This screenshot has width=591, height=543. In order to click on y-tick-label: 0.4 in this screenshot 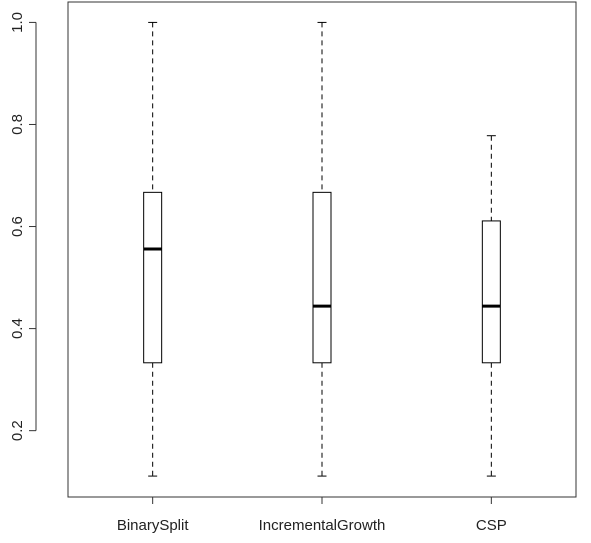, I will do `click(17, 328)`.